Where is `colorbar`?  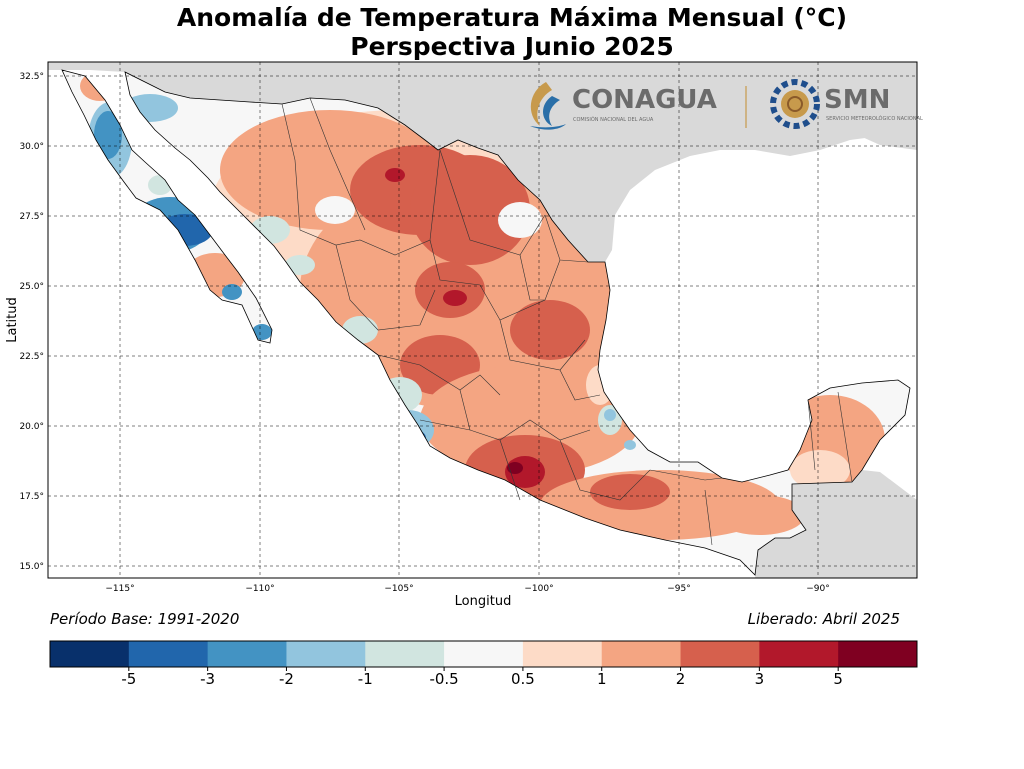 colorbar is located at coordinates (483, 654).